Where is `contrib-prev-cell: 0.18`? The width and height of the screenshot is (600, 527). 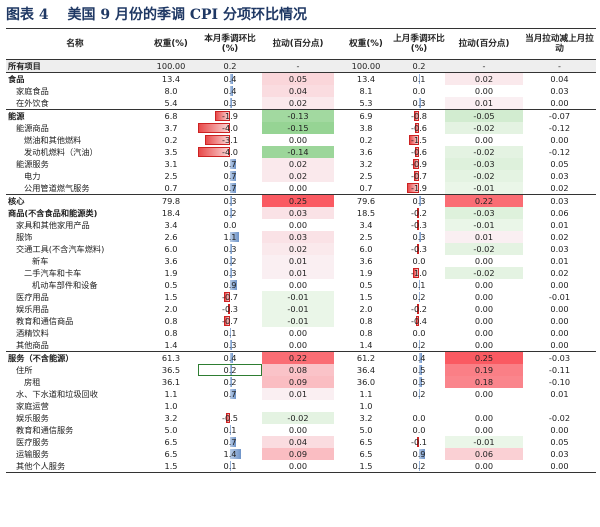
contrib-prev-cell: 0.18 is located at coordinates (484, 382).